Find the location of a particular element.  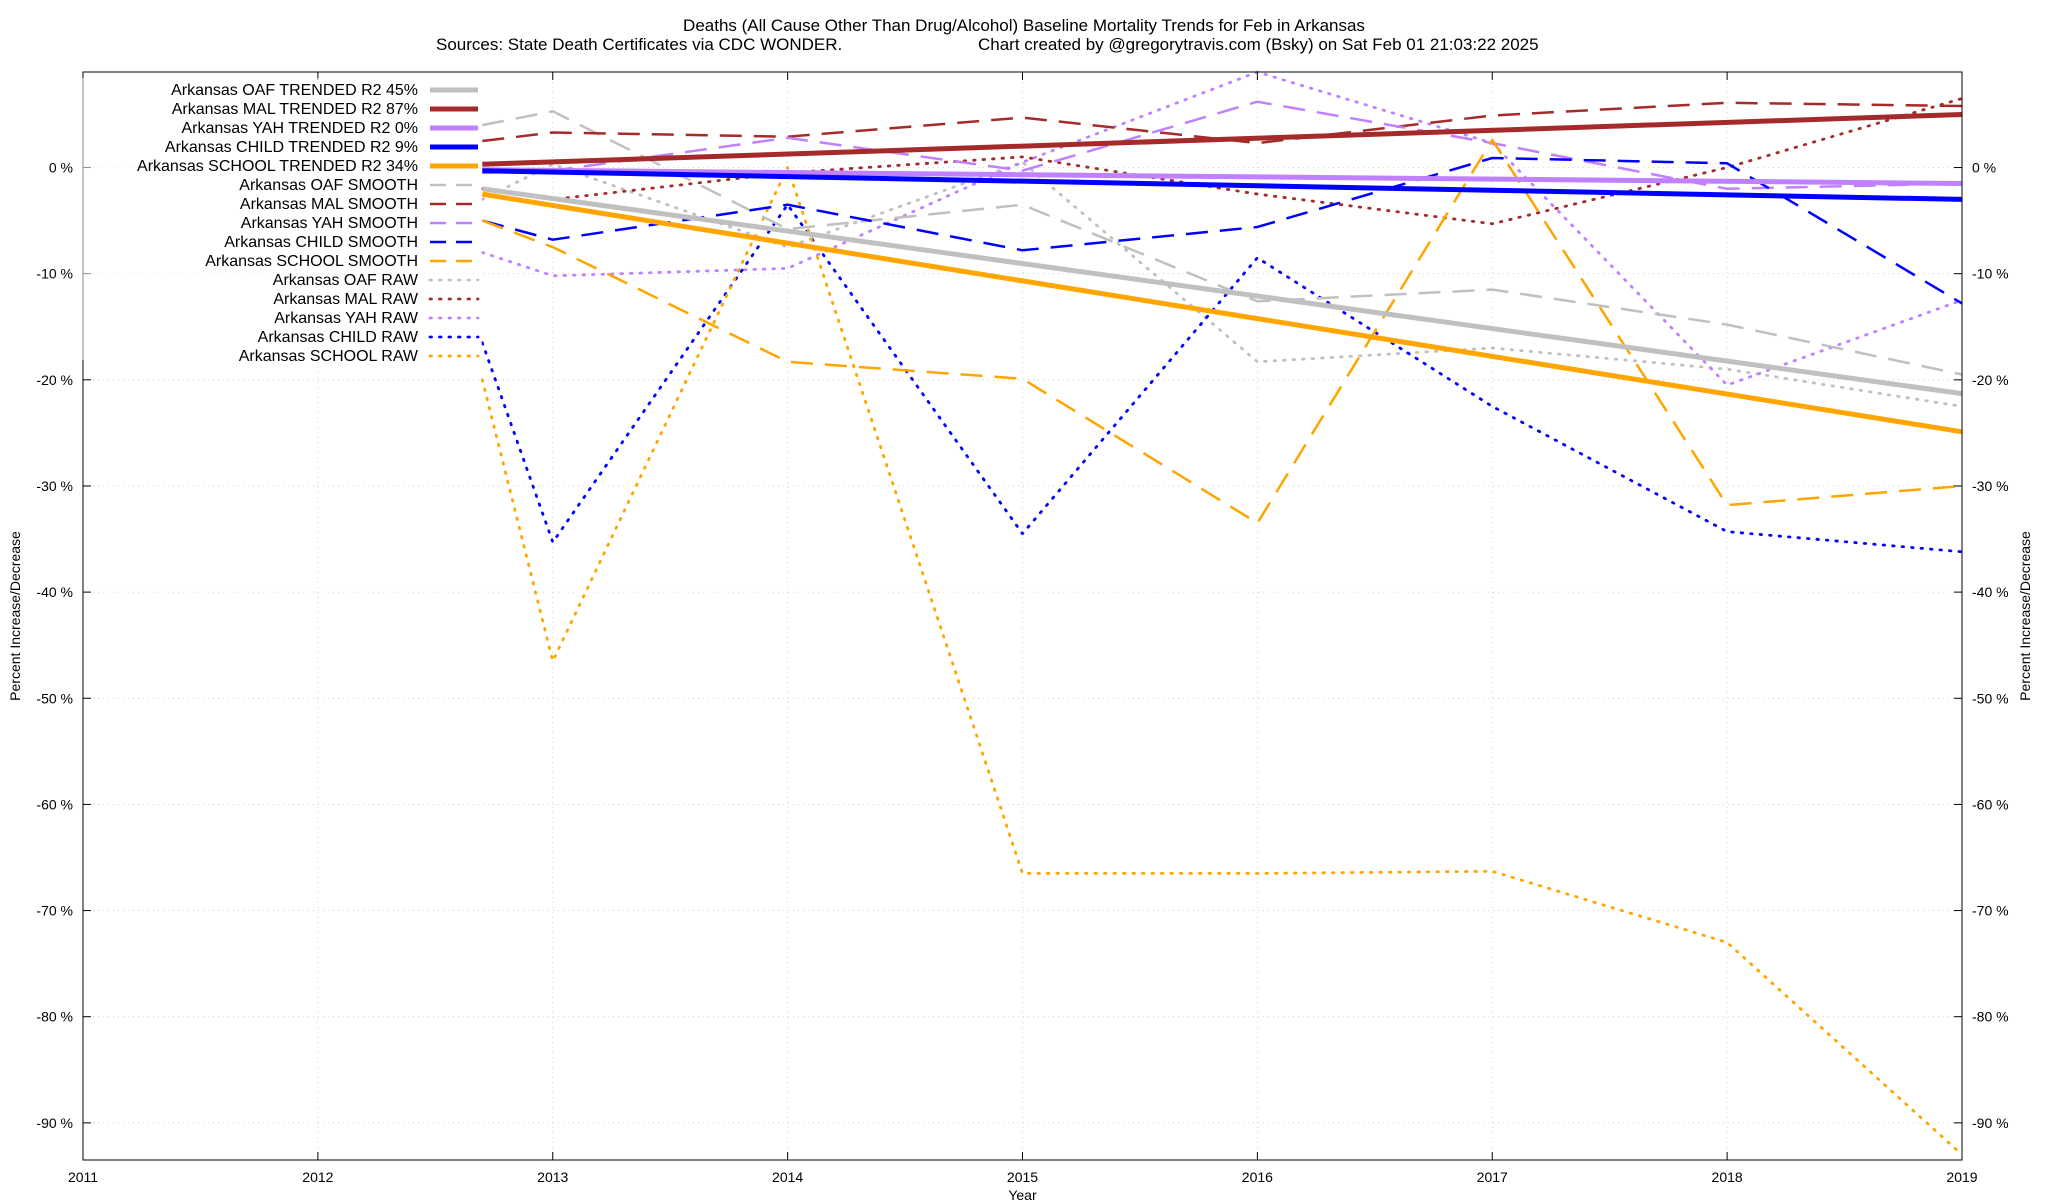

legend-label-school-smooth: Arkansas SCHOOL SMOOTH is located at coordinates (311, 261).